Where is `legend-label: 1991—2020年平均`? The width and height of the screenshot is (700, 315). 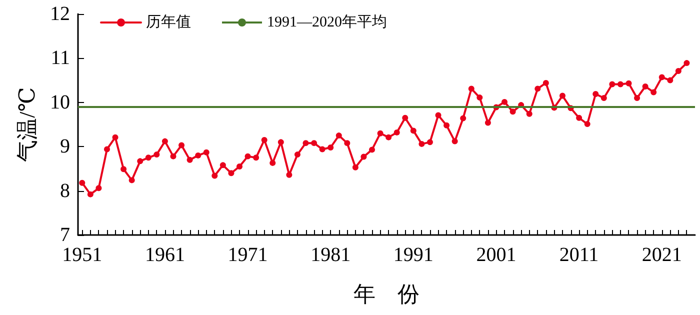 legend-label: 1991—2020年平均 is located at coordinates (327, 22).